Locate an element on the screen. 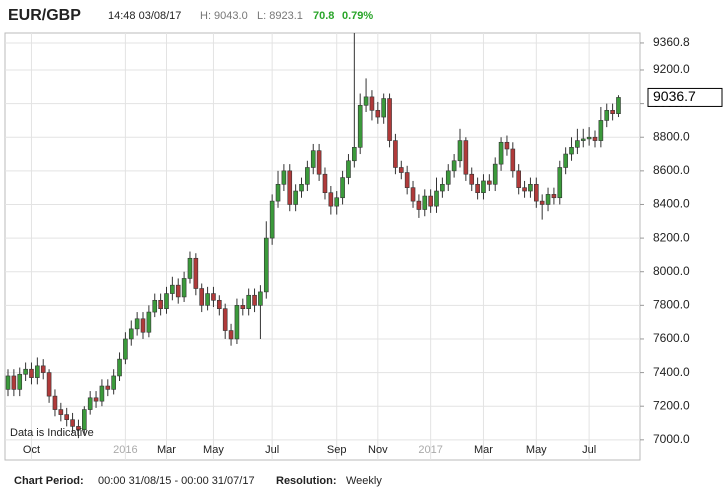  resolution-label: Resolution: is located at coordinates (306, 481).